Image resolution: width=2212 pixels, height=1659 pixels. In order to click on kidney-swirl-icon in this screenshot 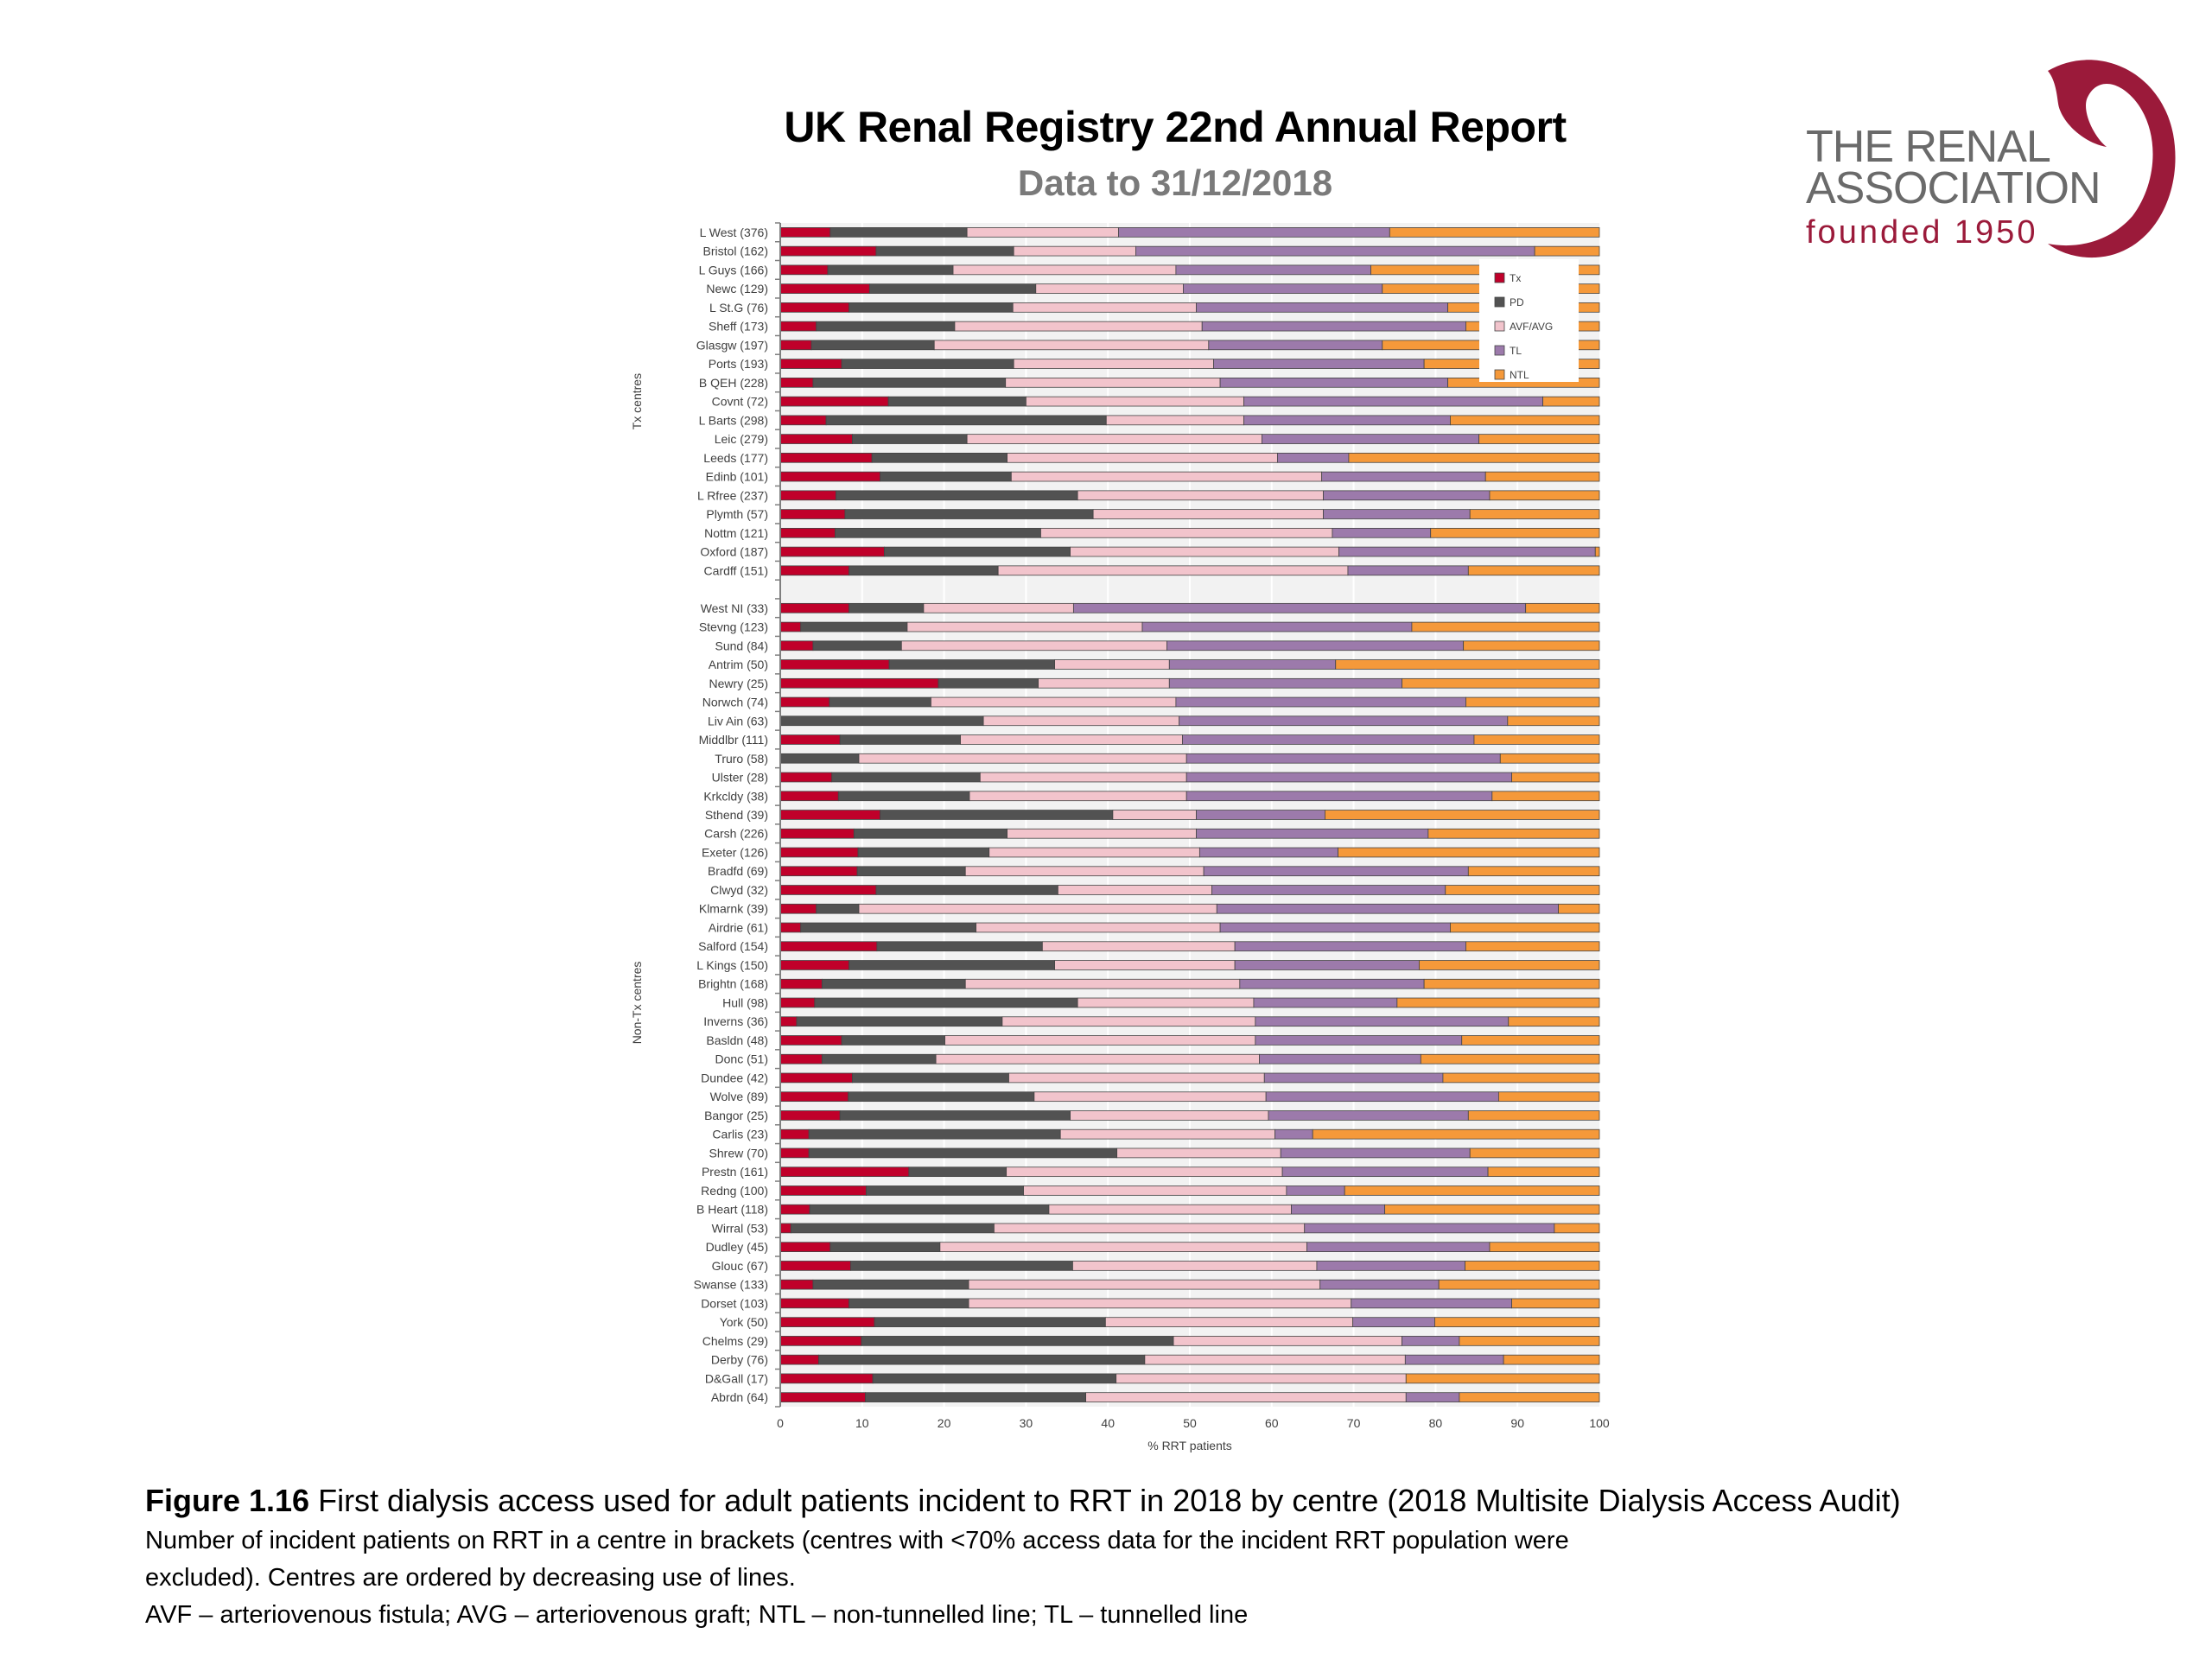, I will do `click(2112, 159)`.